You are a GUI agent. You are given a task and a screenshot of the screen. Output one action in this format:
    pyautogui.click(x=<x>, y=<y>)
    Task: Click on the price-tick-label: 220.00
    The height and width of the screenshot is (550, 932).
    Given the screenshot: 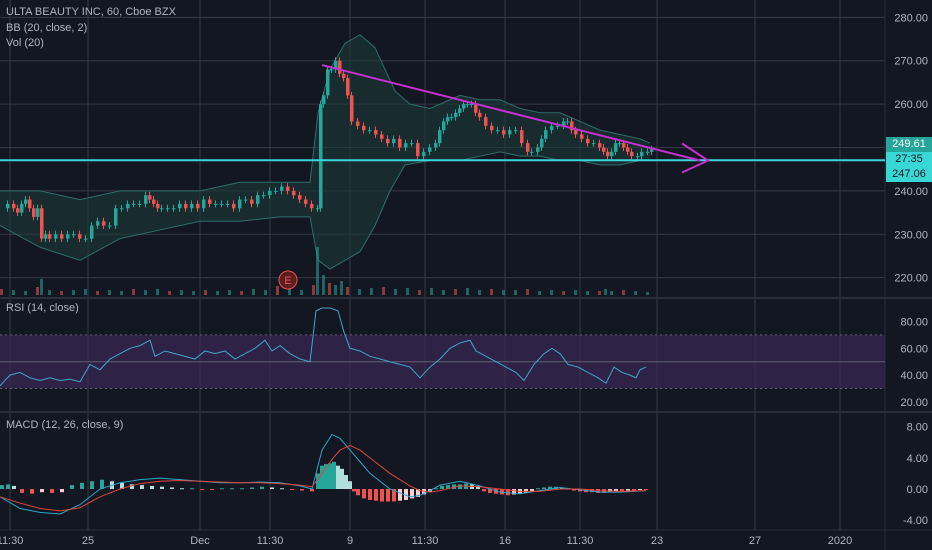 What is the action you would take?
    pyautogui.click(x=911, y=279)
    